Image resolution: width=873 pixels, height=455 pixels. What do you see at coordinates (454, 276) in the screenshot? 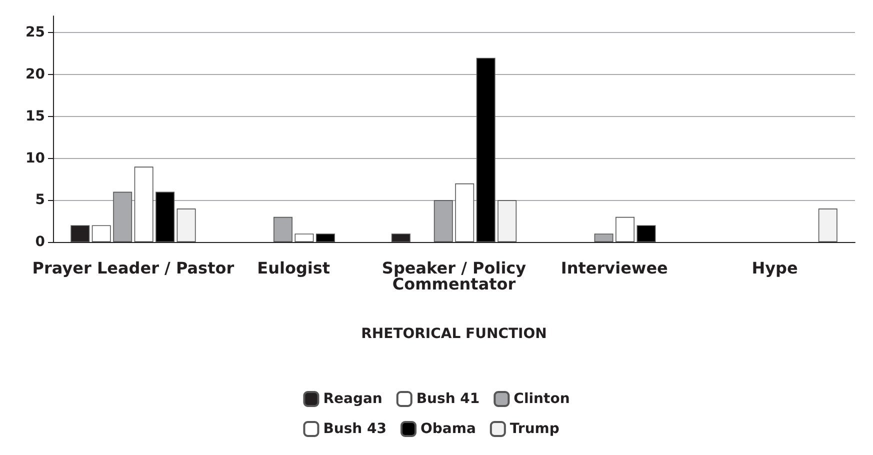
I see `x-tick-label: Speaker / Policy Commentator` at bounding box center [454, 276].